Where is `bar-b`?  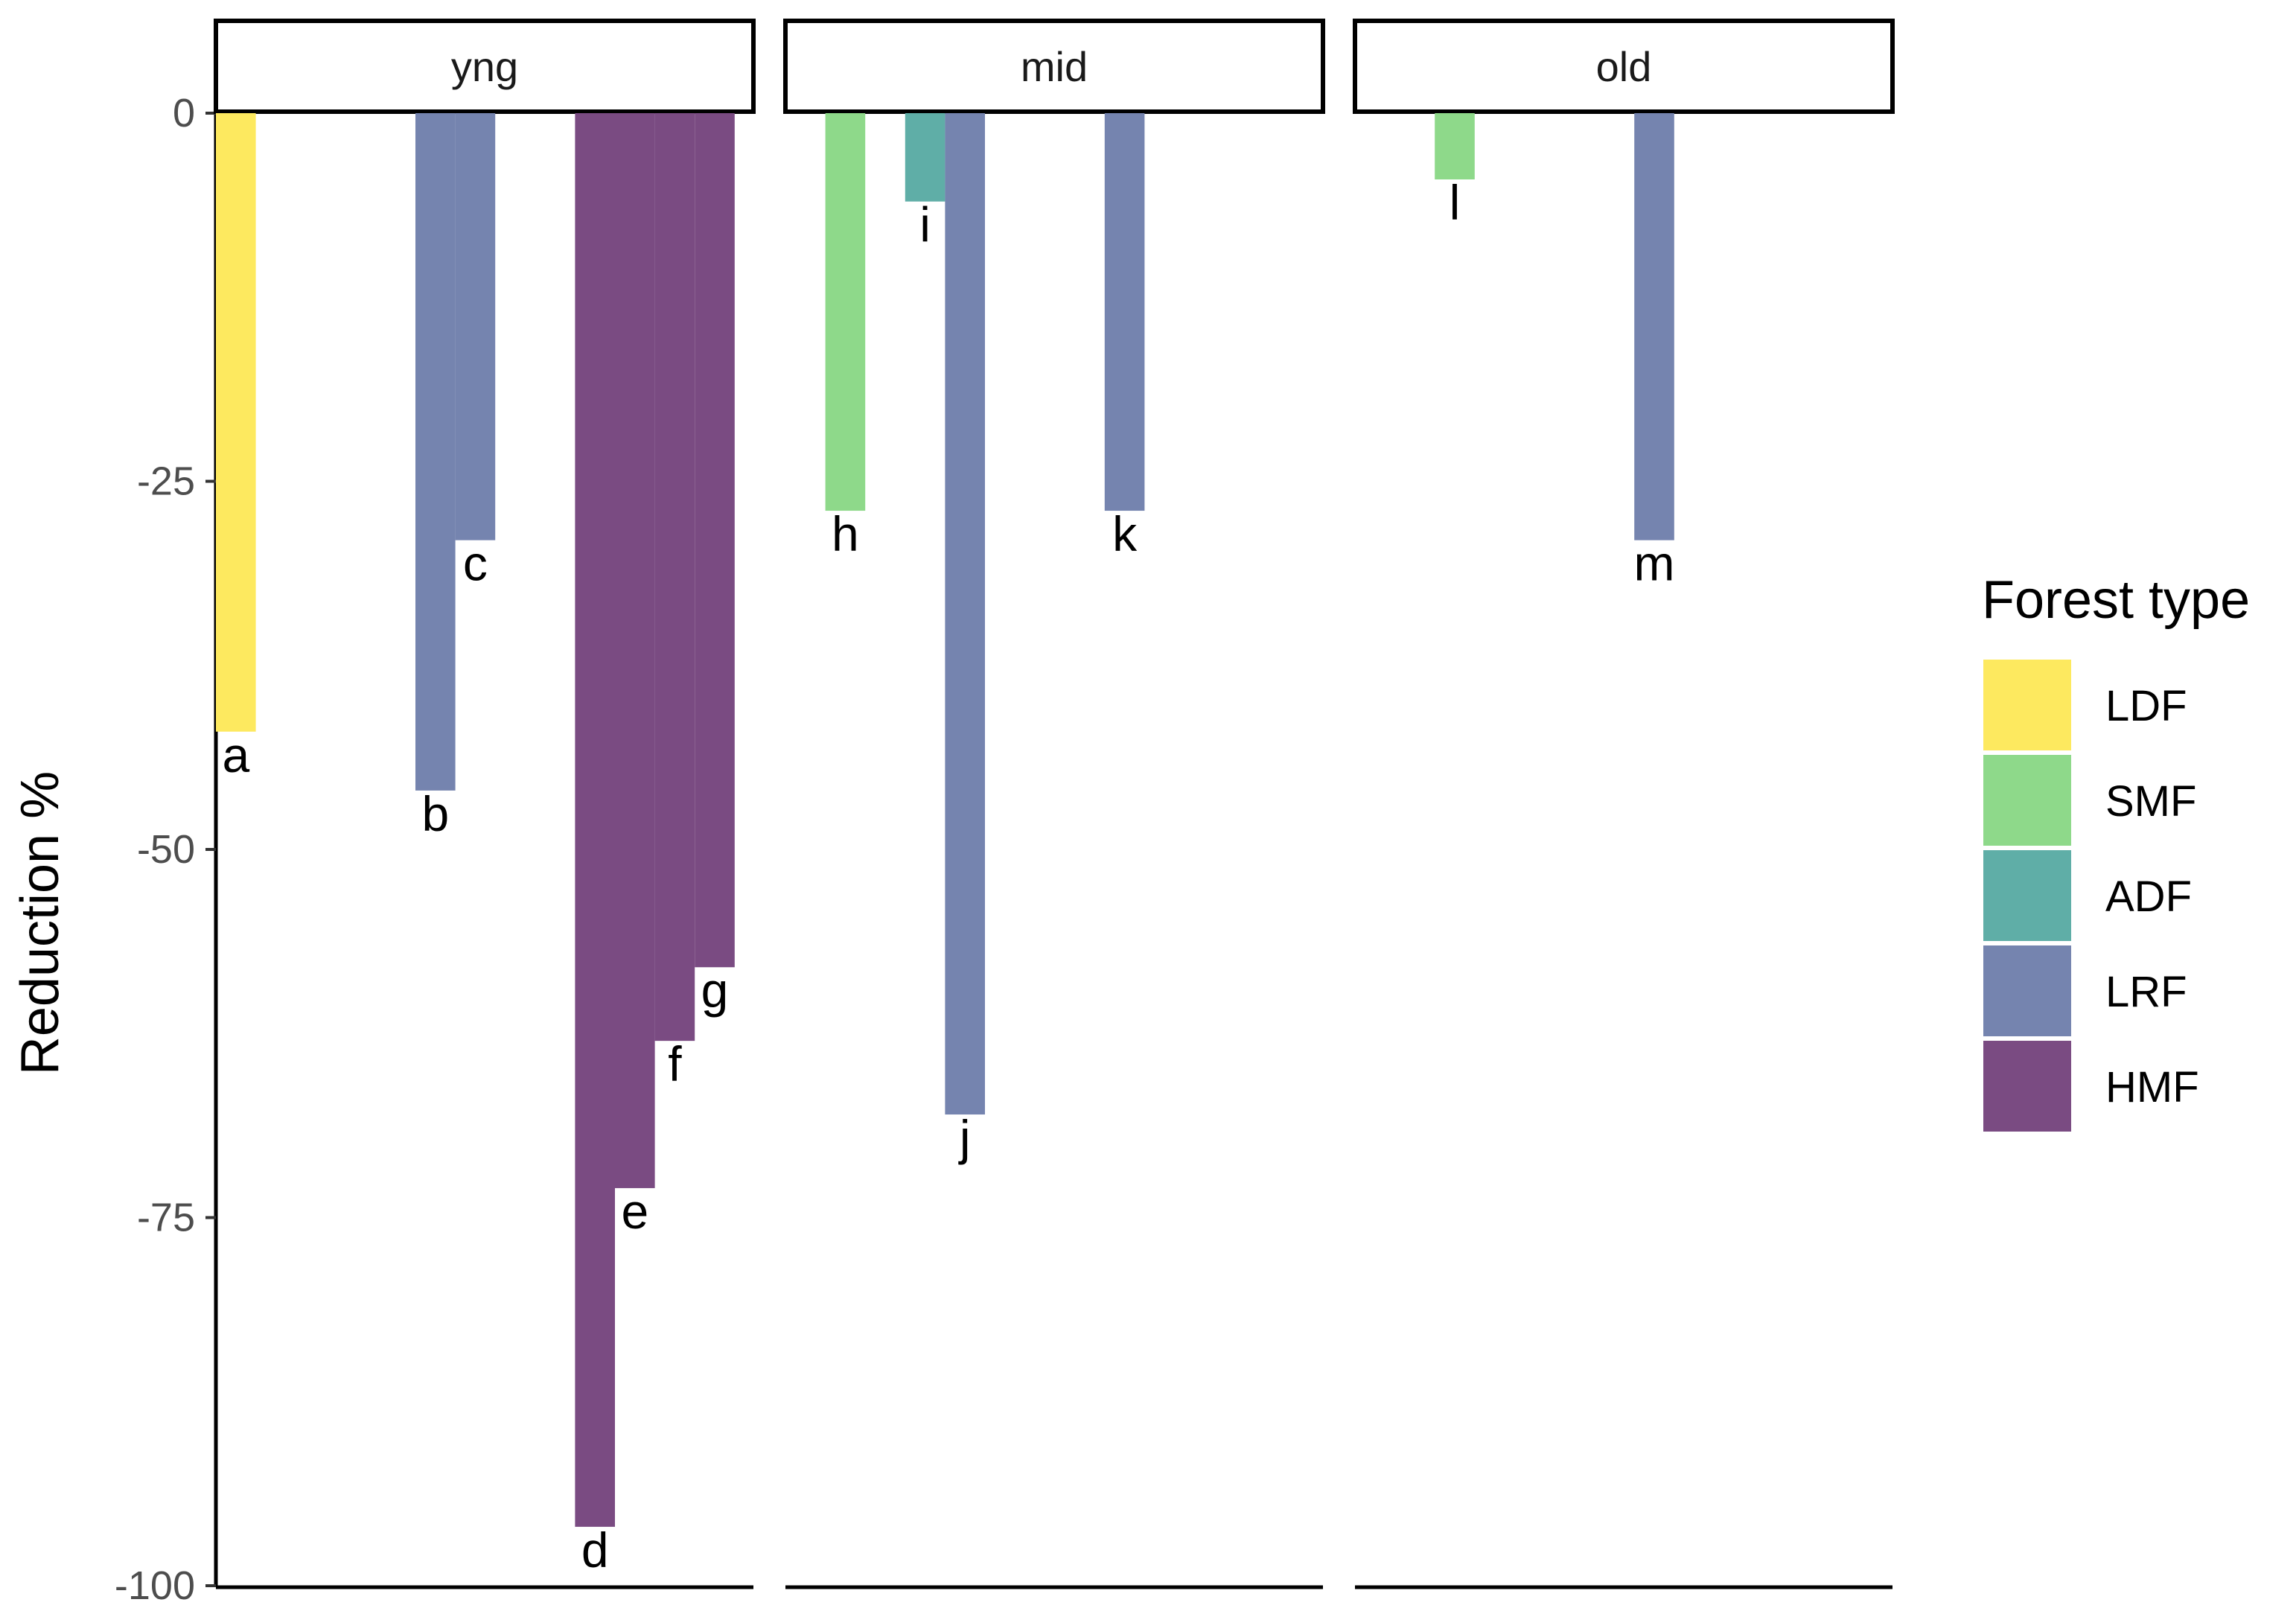 bar-b is located at coordinates (435, 452).